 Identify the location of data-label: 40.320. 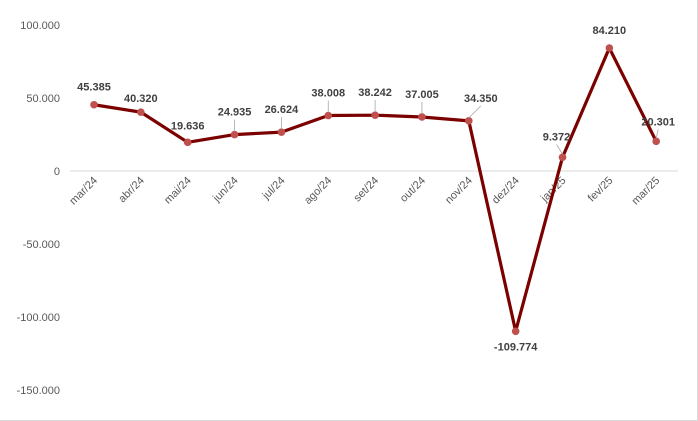
(141, 99).